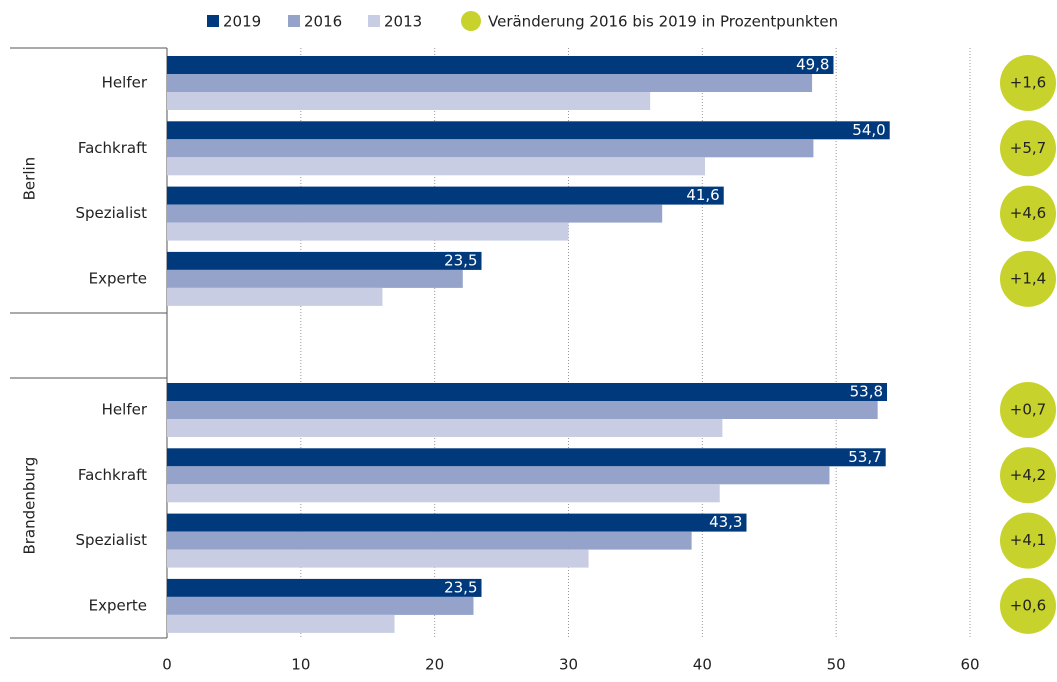 This screenshot has height=682, width=1057. What do you see at coordinates (403, 22) in the screenshot?
I see `legend-label: 2013` at bounding box center [403, 22].